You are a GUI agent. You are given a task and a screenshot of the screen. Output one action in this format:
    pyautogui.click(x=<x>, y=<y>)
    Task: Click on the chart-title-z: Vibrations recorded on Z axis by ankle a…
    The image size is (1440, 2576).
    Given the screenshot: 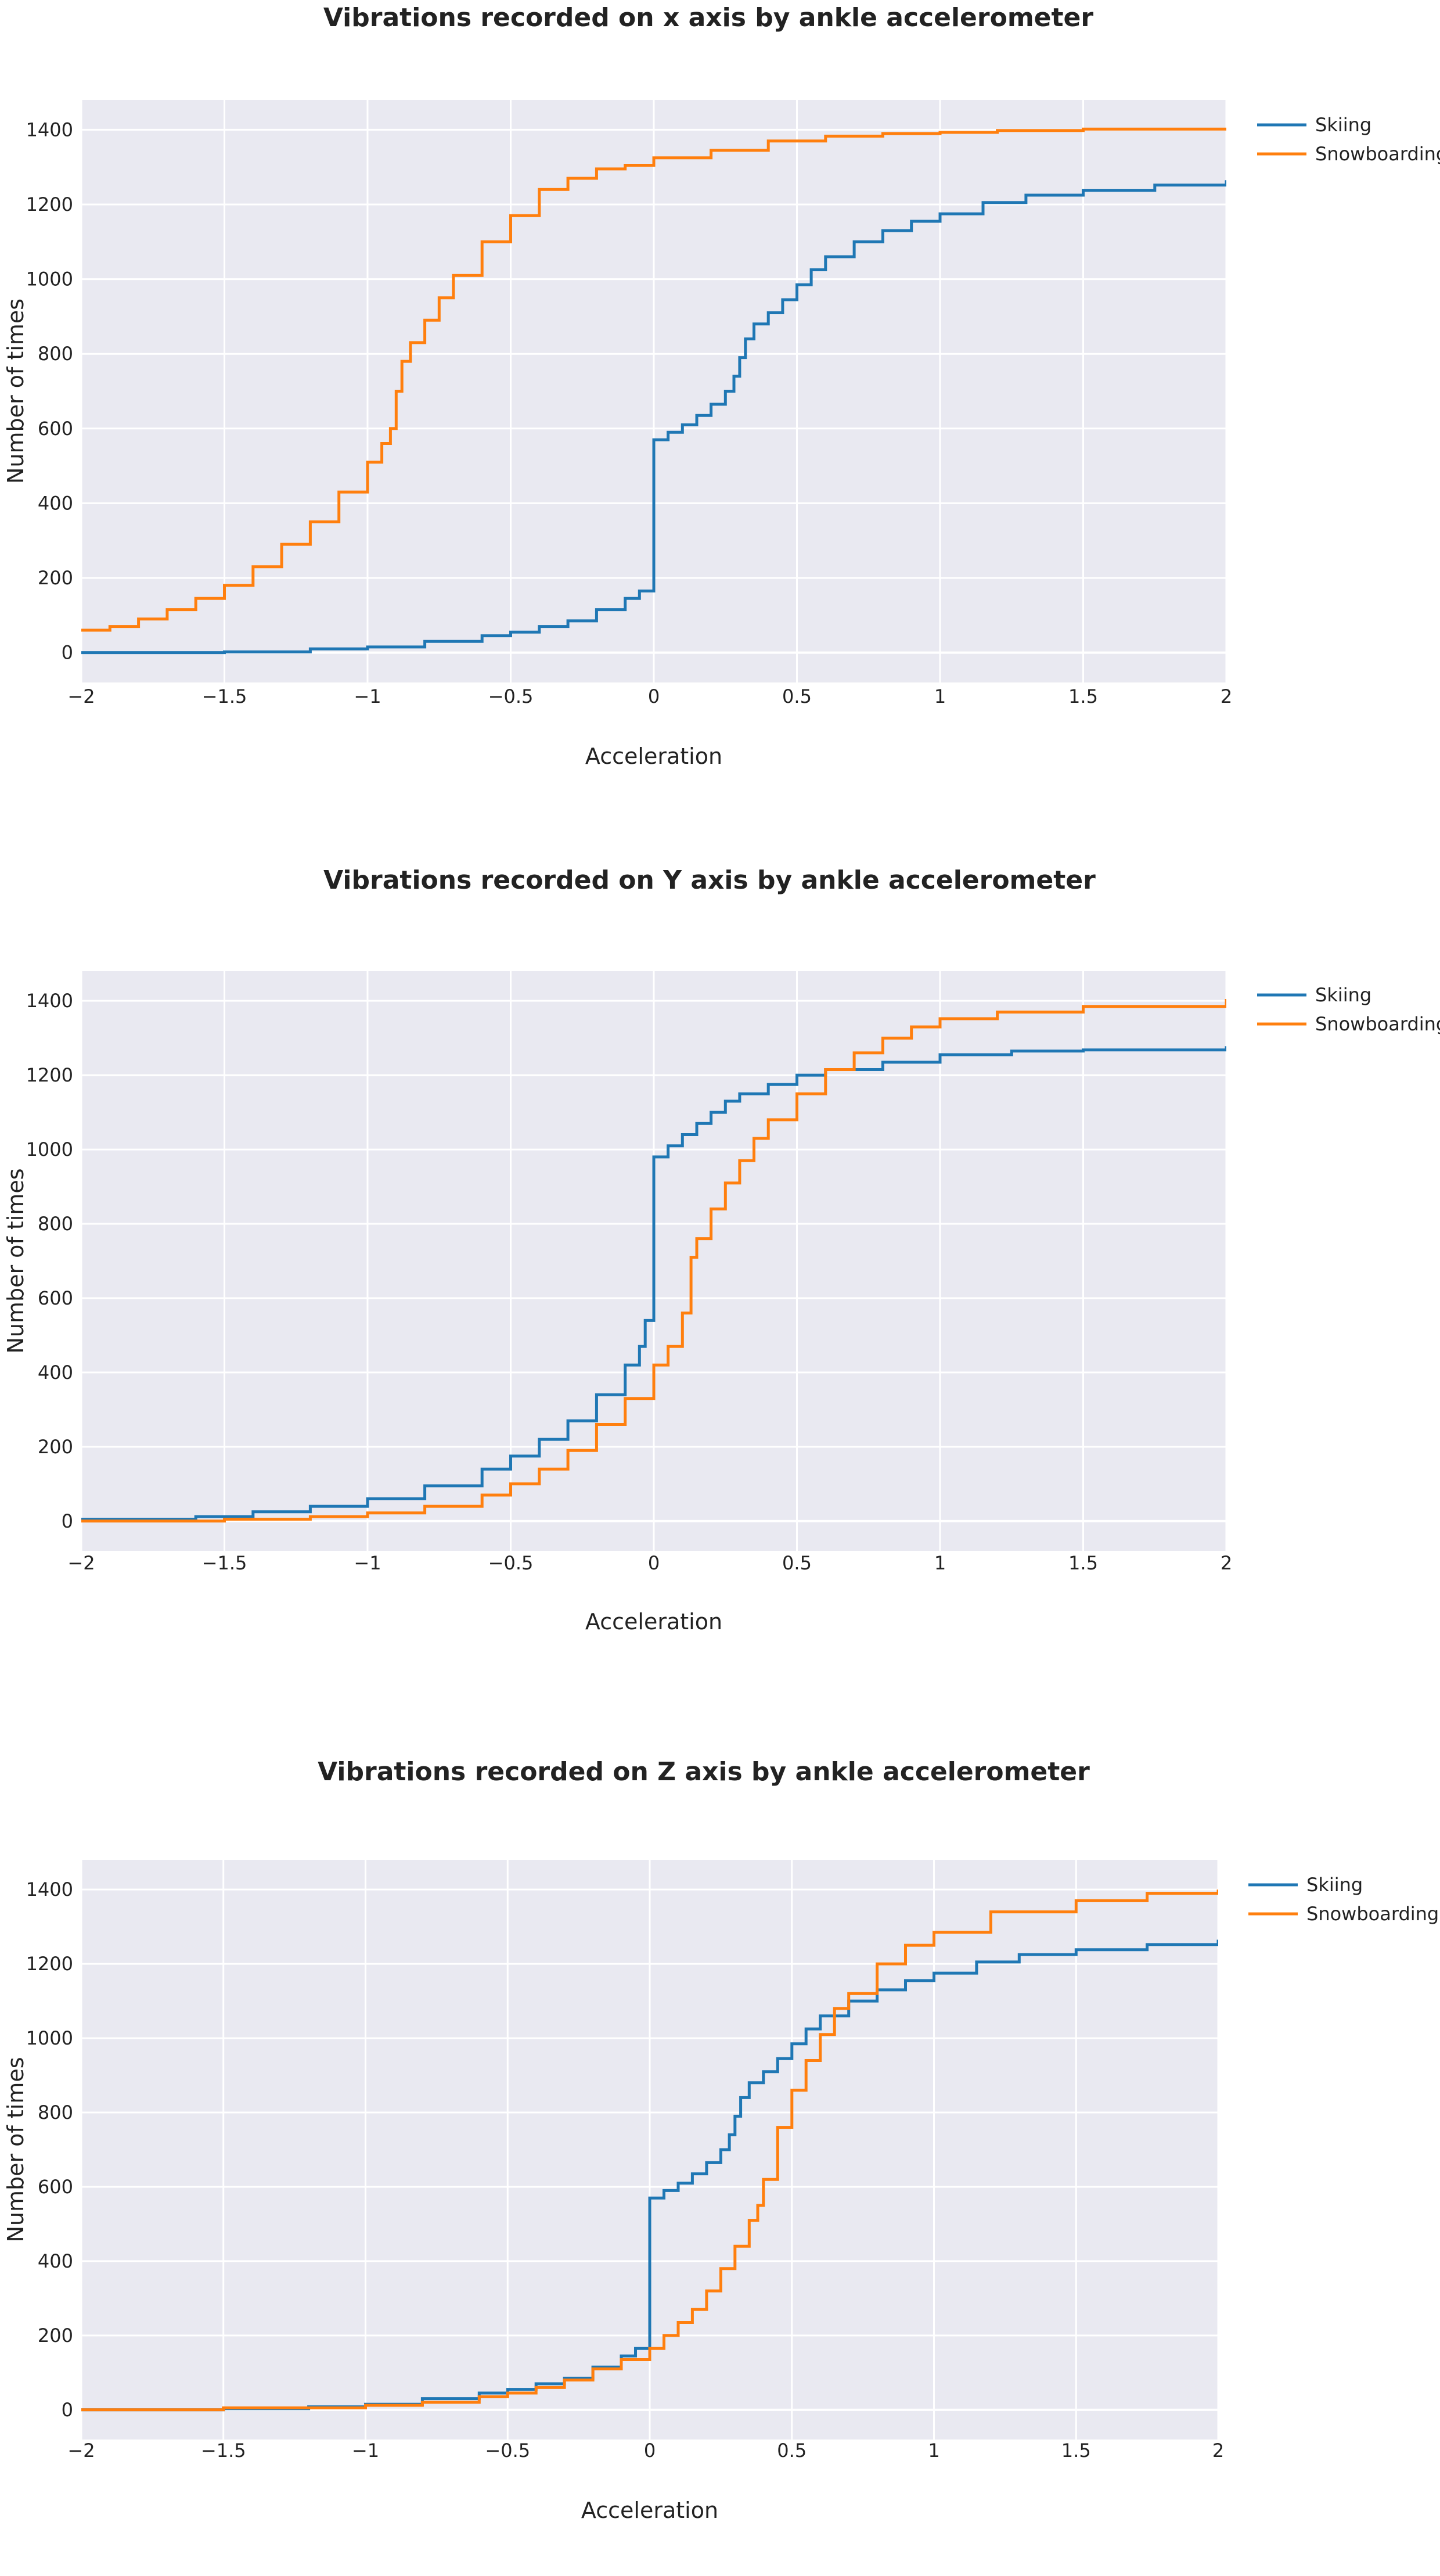 What is the action you would take?
    pyautogui.click(x=704, y=1772)
    